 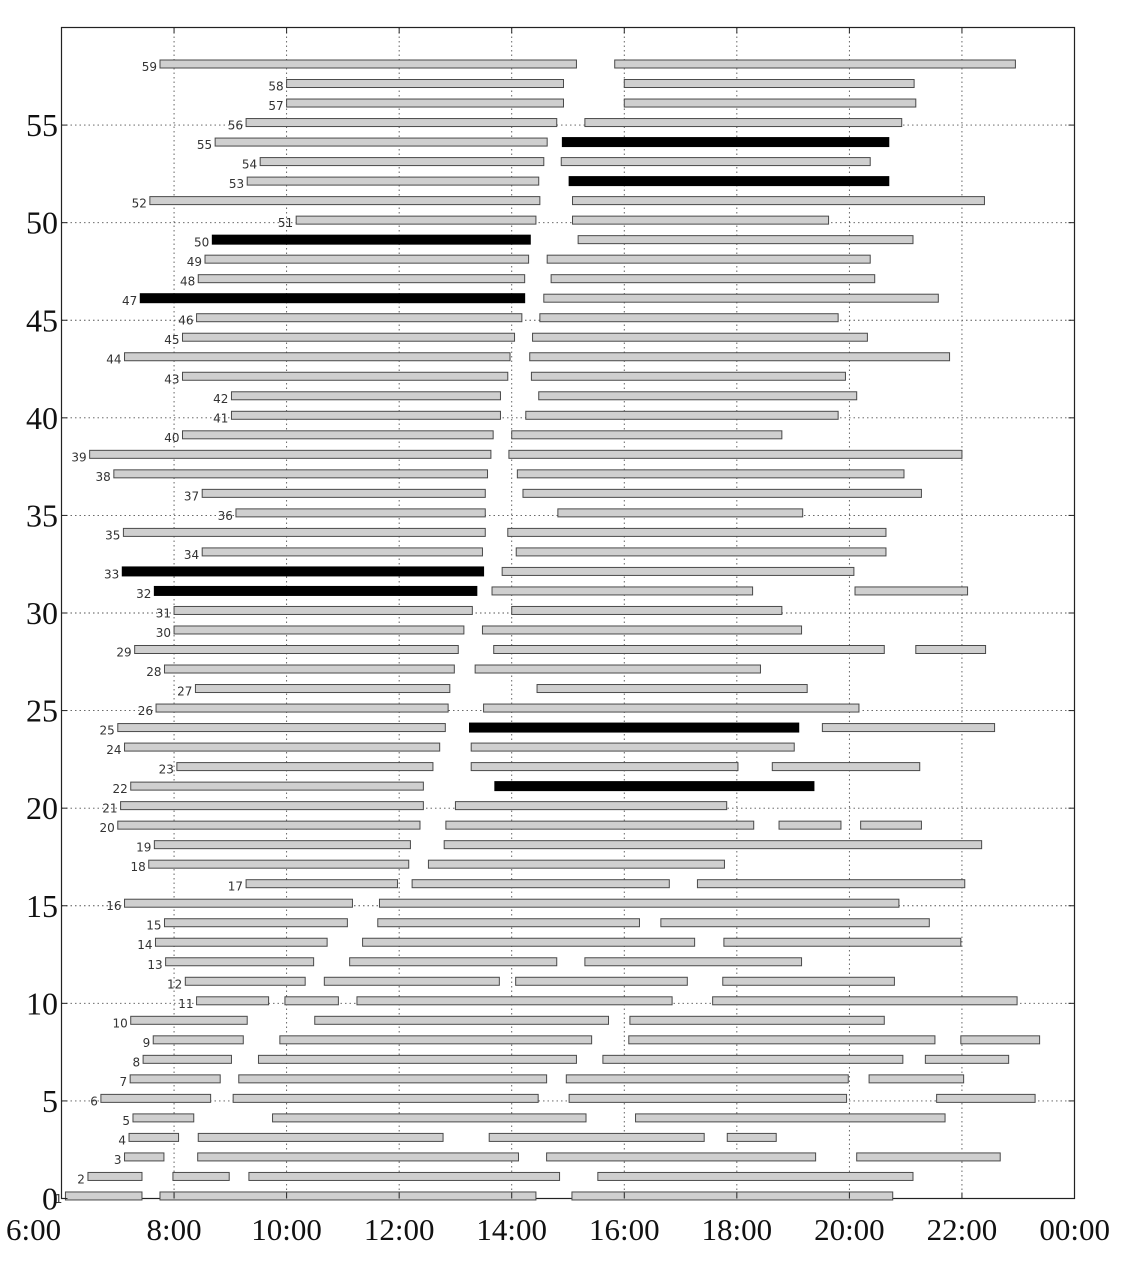 What do you see at coordinates (139, 204) in the screenshot?
I see `row-label: 52` at bounding box center [139, 204].